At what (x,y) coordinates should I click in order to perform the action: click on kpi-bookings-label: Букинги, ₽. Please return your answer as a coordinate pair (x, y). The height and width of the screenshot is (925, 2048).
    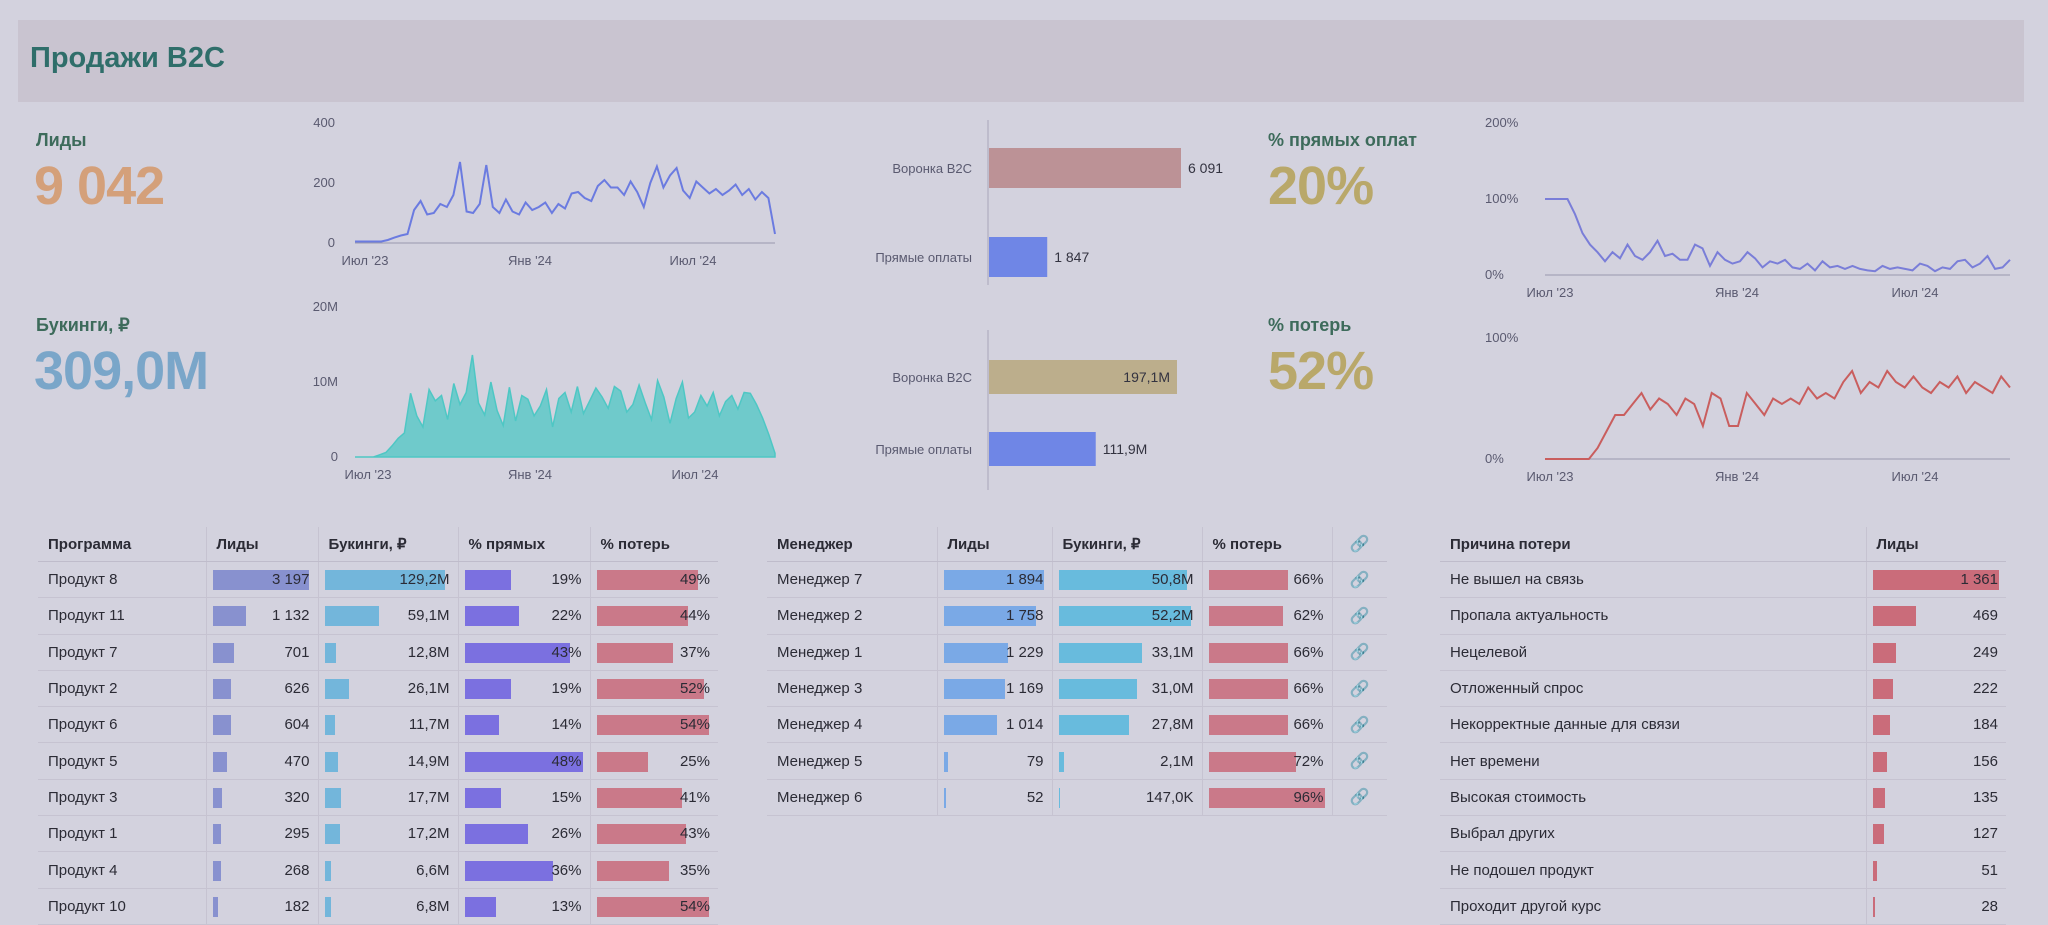
    Looking at the image, I should click on (83, 325).